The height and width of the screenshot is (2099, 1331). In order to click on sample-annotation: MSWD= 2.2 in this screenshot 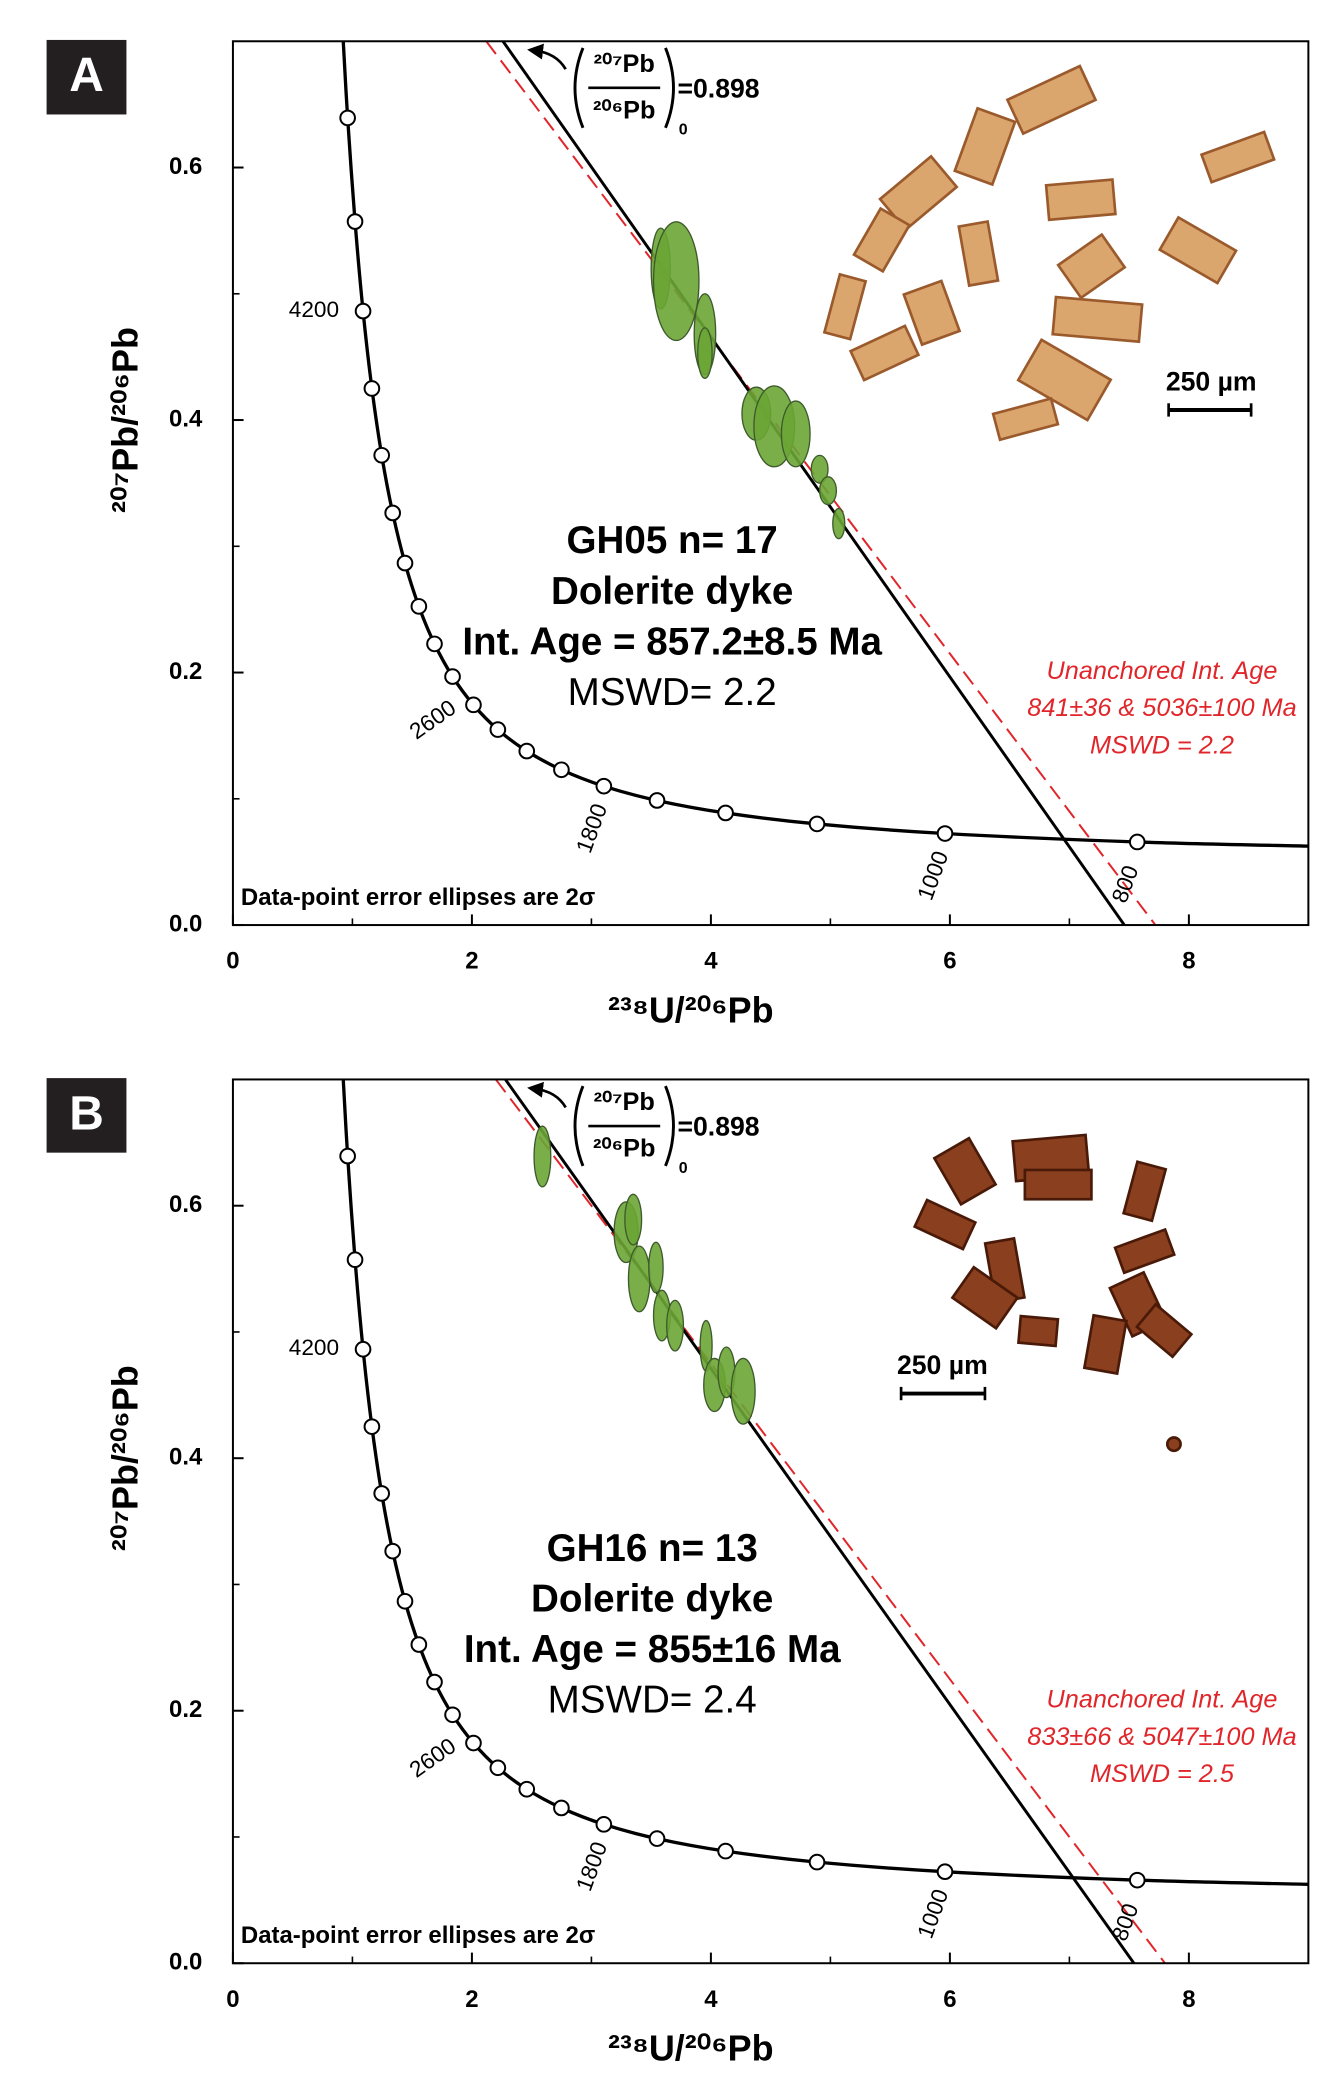, I will do `click(672, 692)`.